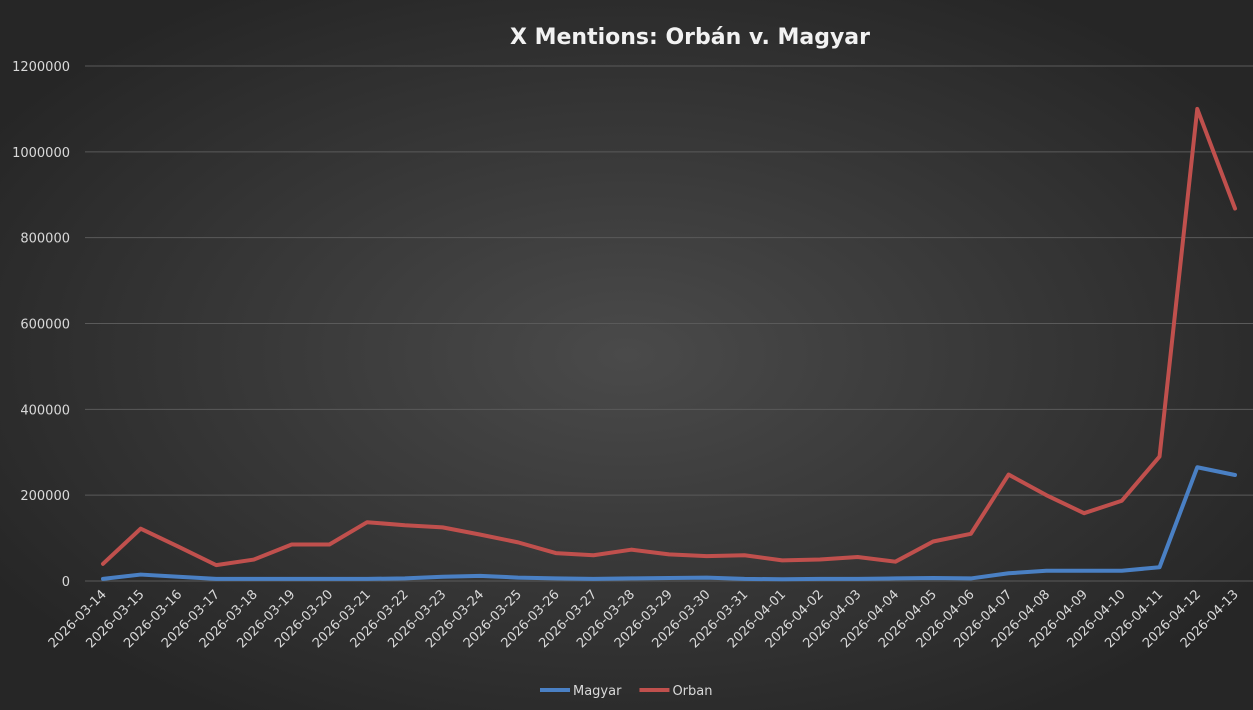  Describe the element at coordinates (692, 691) in the screenshot. I see `legend-label: Orban` at that location.